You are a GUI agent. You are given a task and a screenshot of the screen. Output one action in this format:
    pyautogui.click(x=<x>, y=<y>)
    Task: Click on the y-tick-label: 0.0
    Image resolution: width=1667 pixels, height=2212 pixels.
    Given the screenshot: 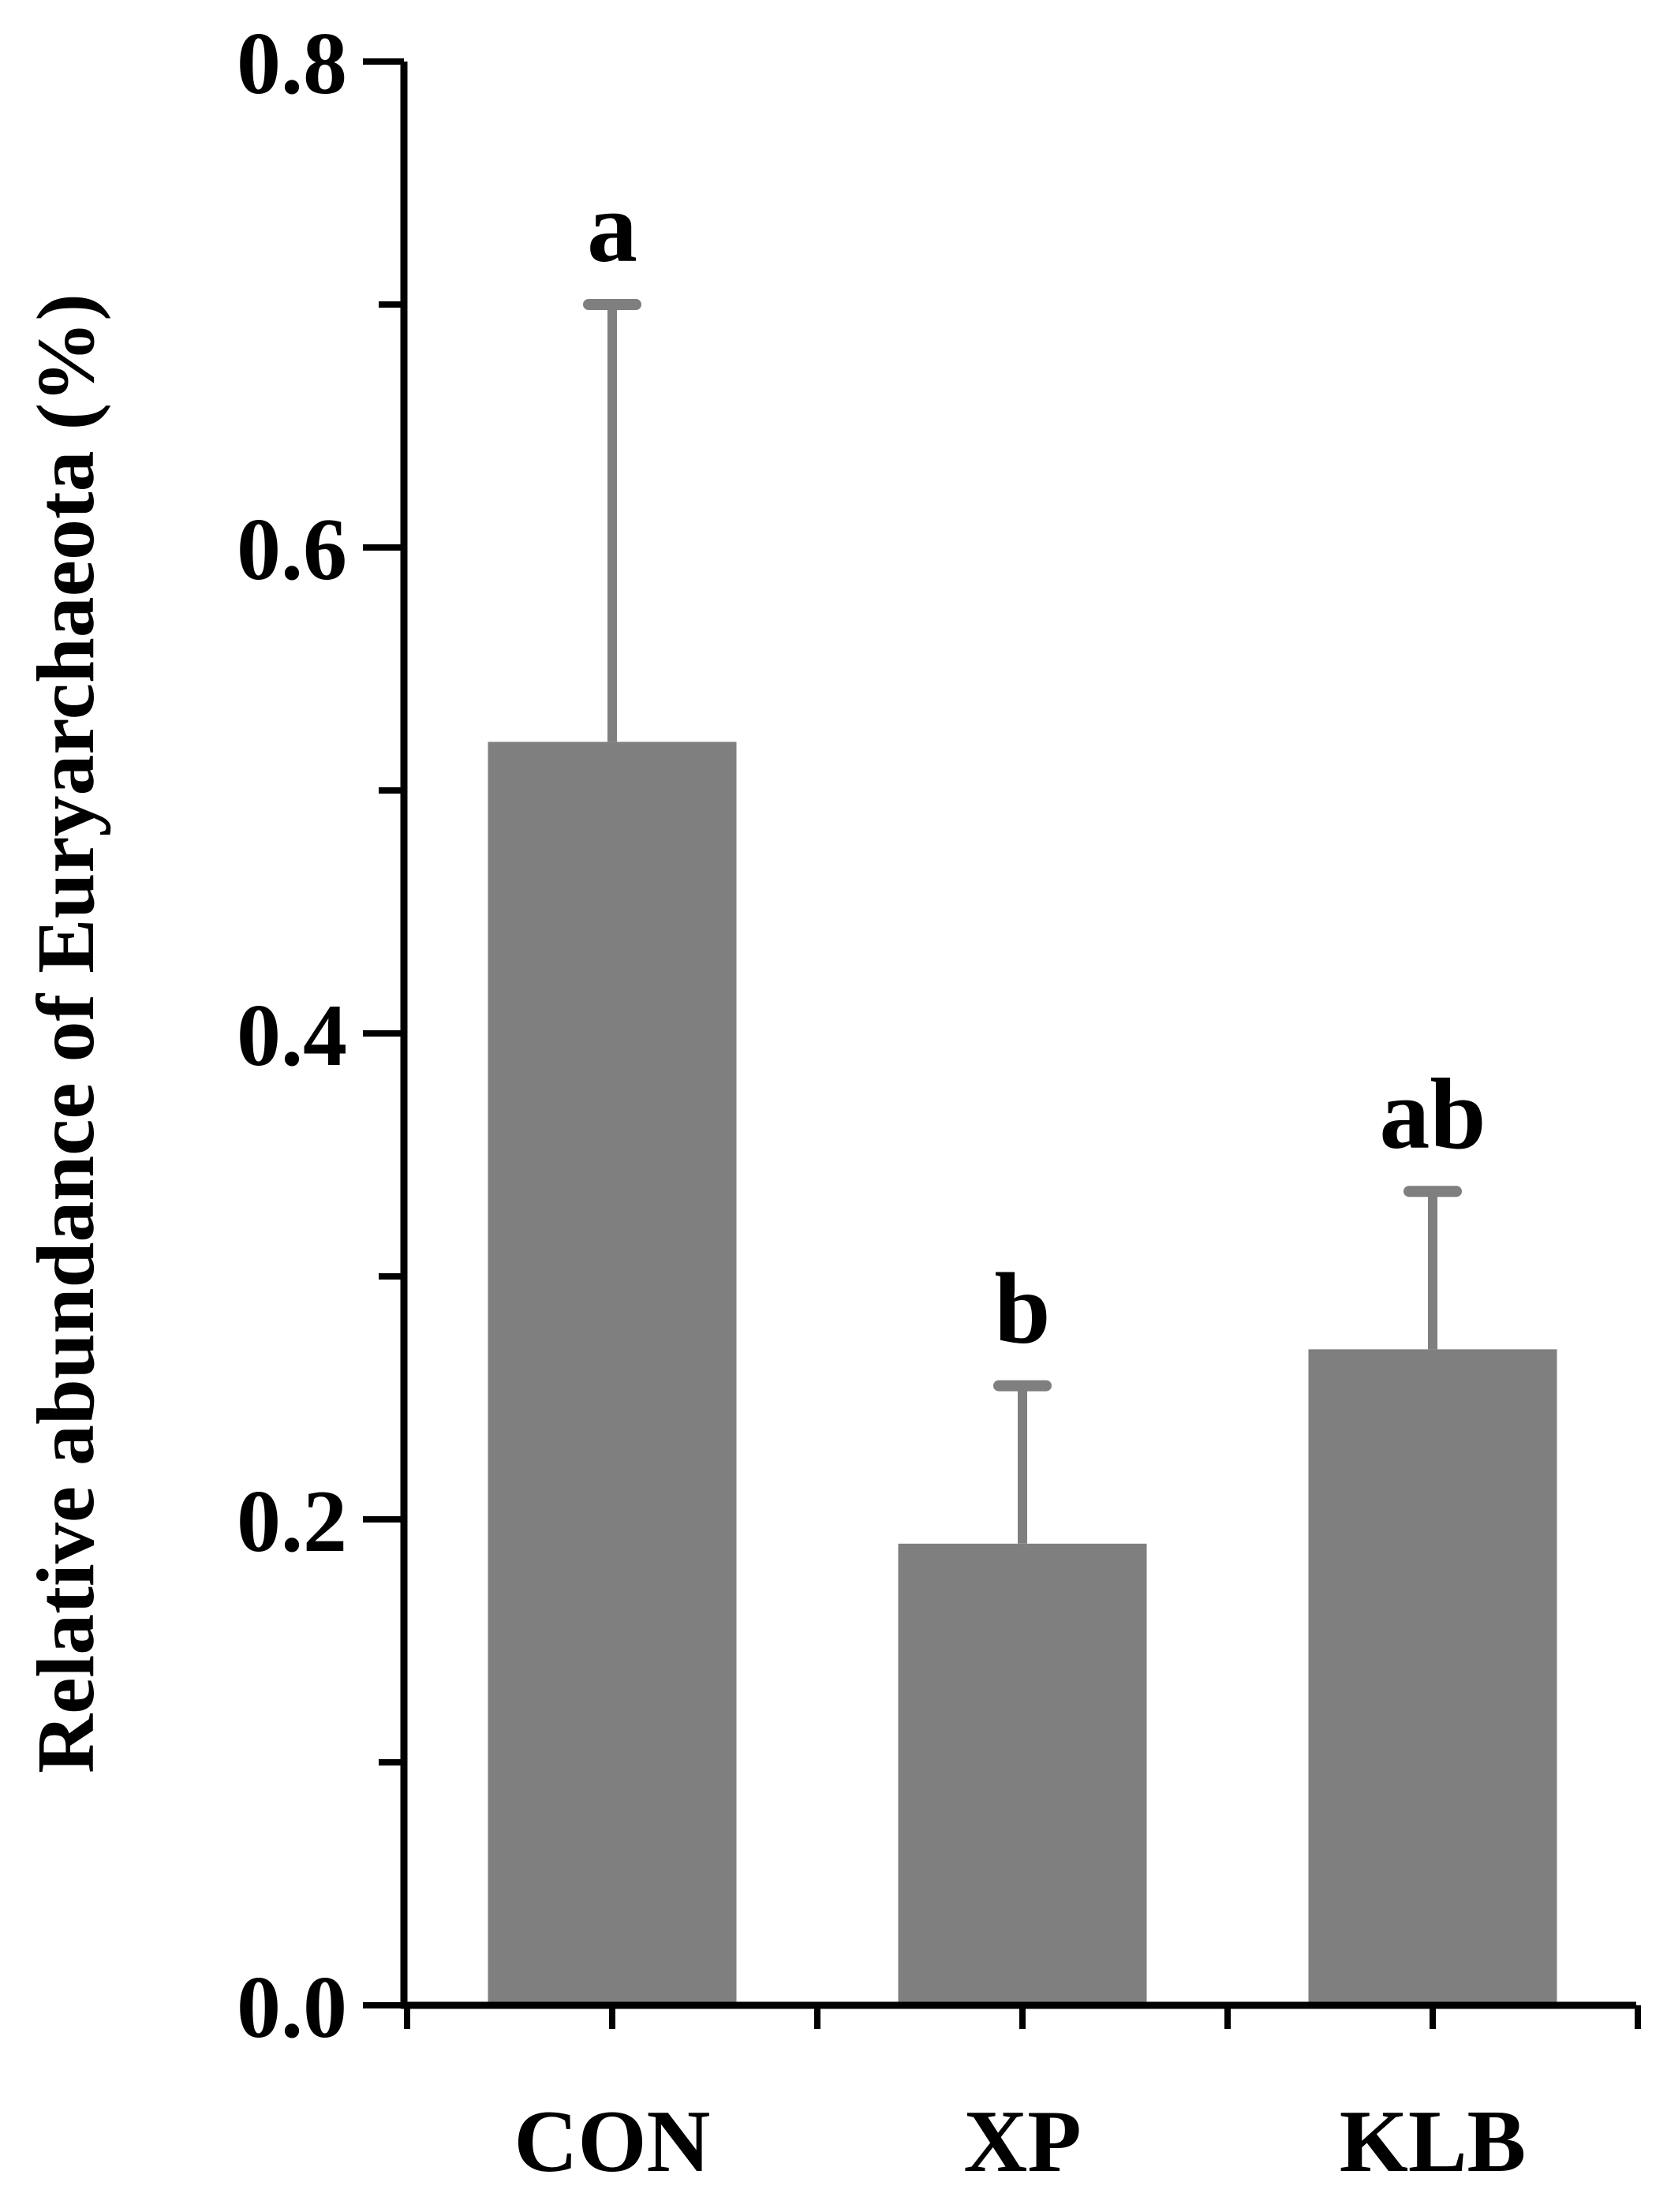 What is the action you would take?
    pyautogui.click(x=292, y=2008)
    